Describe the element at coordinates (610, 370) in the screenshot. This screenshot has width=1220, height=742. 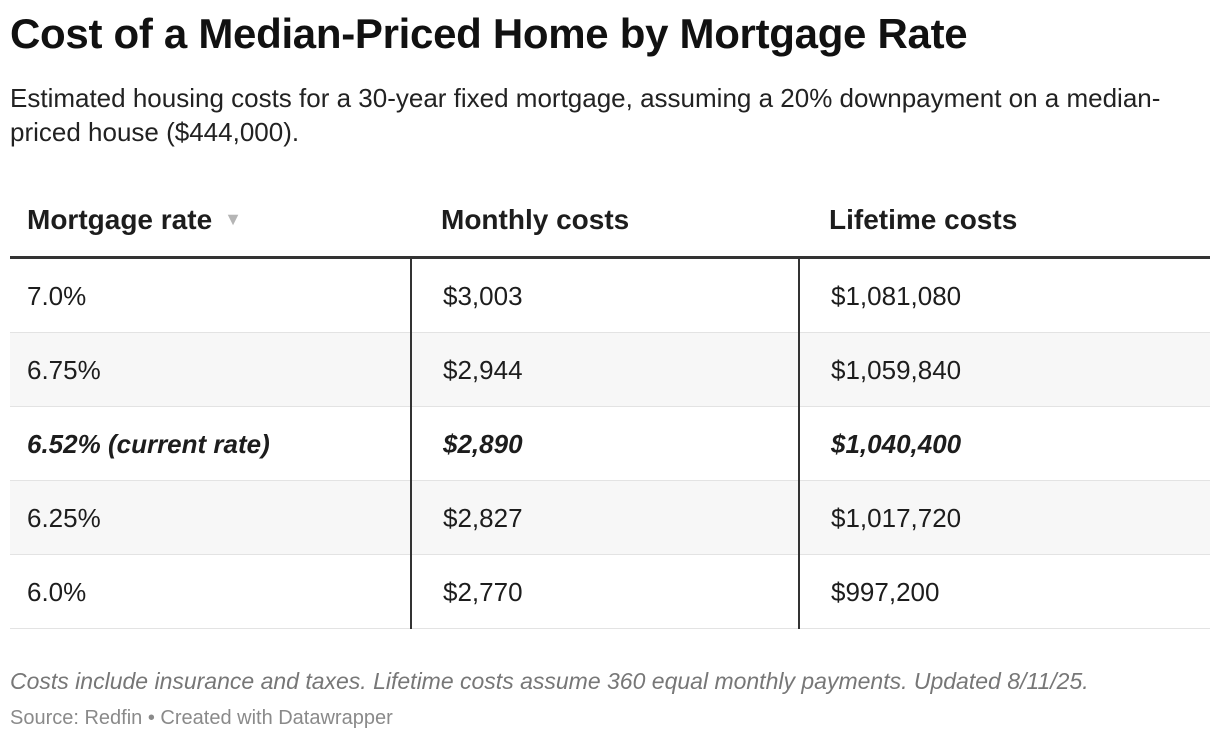
I see `table-row: 6.75% $2,944 $1,059,840` at that location.